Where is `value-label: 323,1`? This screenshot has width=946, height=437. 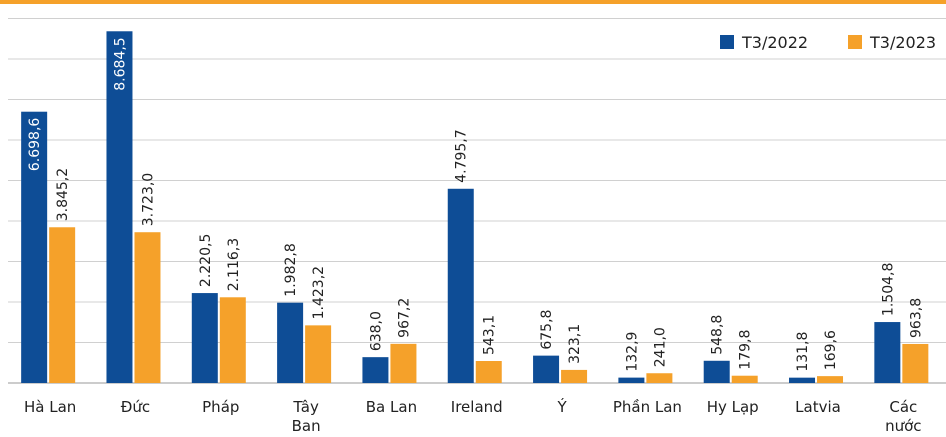 value-label: 323,1 is located at coordinates (575, 344).